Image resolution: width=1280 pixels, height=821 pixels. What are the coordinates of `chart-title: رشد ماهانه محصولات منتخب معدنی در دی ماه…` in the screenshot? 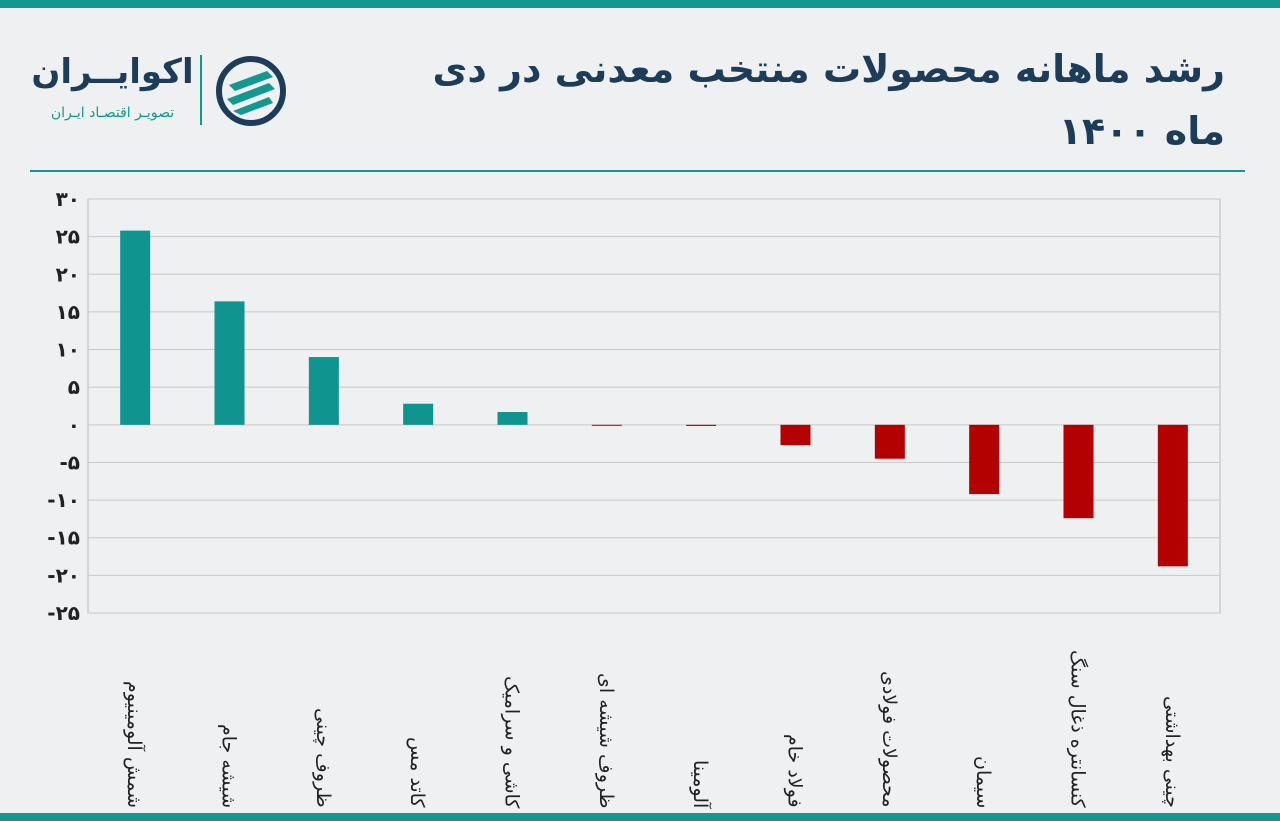 It's located at (828, 100).